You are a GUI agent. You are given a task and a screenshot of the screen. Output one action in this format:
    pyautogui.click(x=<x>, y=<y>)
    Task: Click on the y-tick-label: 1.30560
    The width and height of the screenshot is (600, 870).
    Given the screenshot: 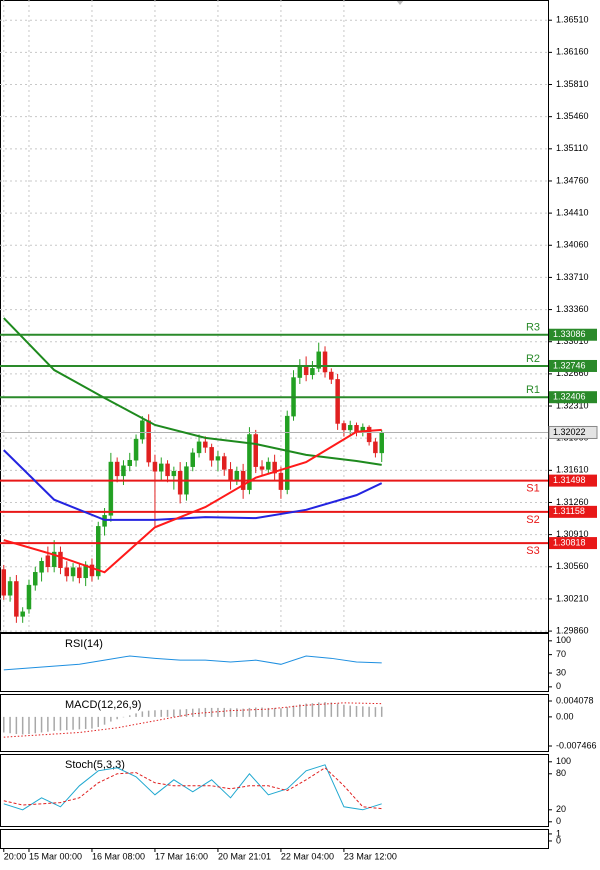 What is the action you would take?
    pyautogui.click(x=572, y=566)
    